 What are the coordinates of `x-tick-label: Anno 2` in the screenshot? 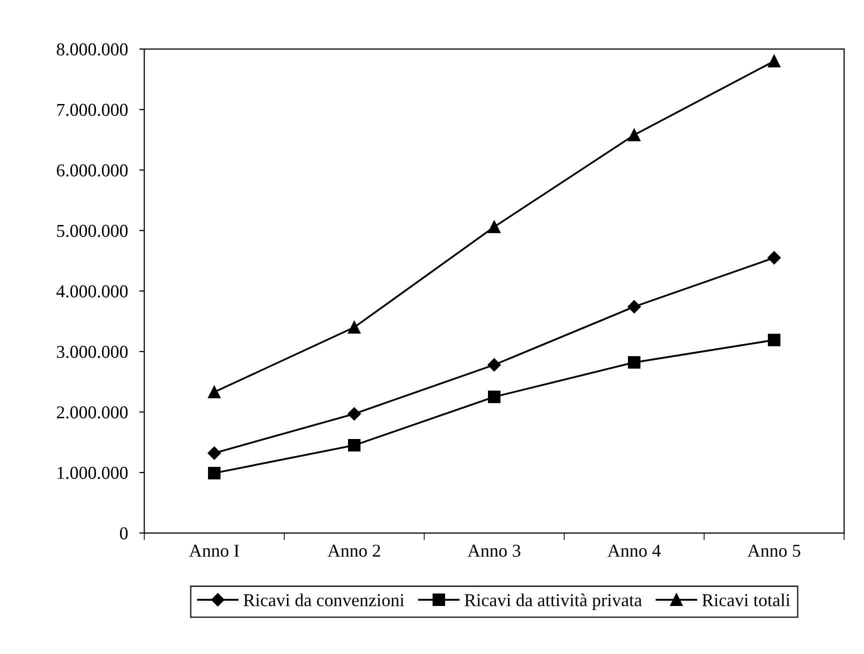 It's located at (354, 550).